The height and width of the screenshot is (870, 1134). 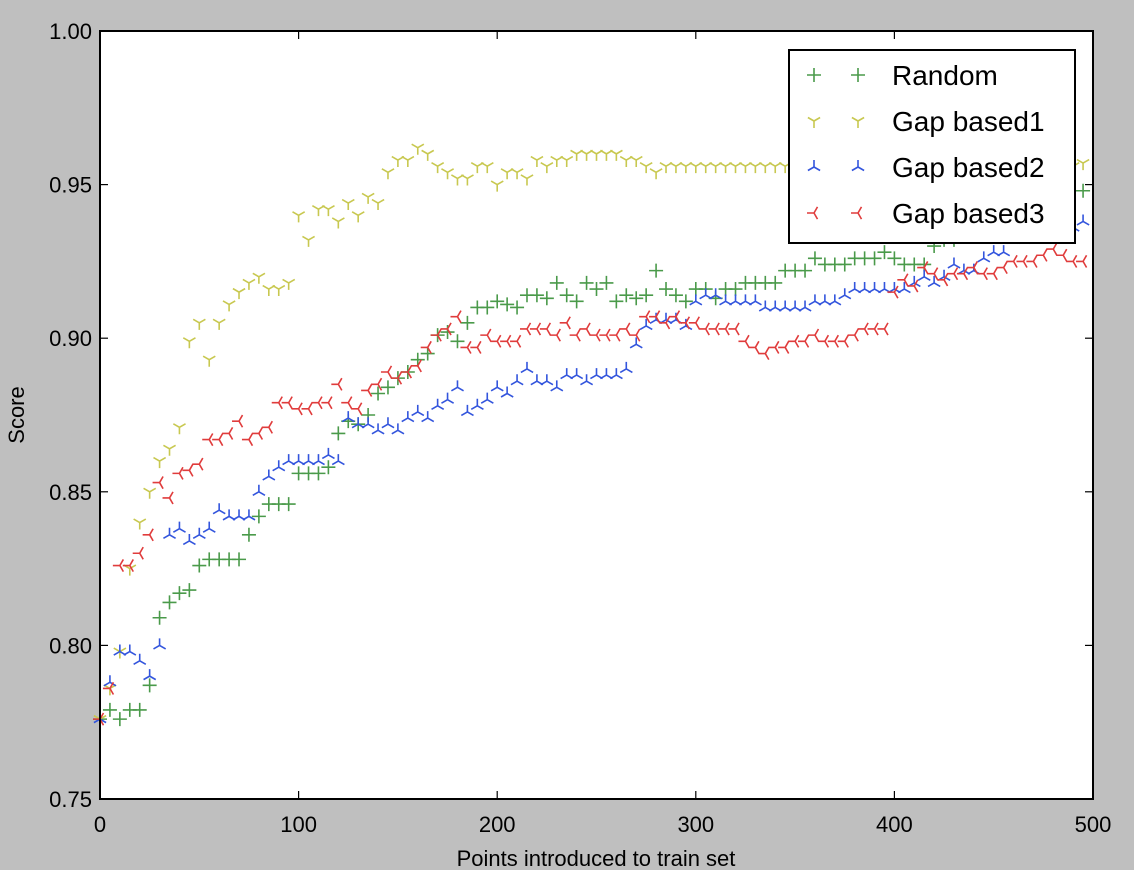 I want to click on x-tick-label: 200, so click(x=497, y=824).